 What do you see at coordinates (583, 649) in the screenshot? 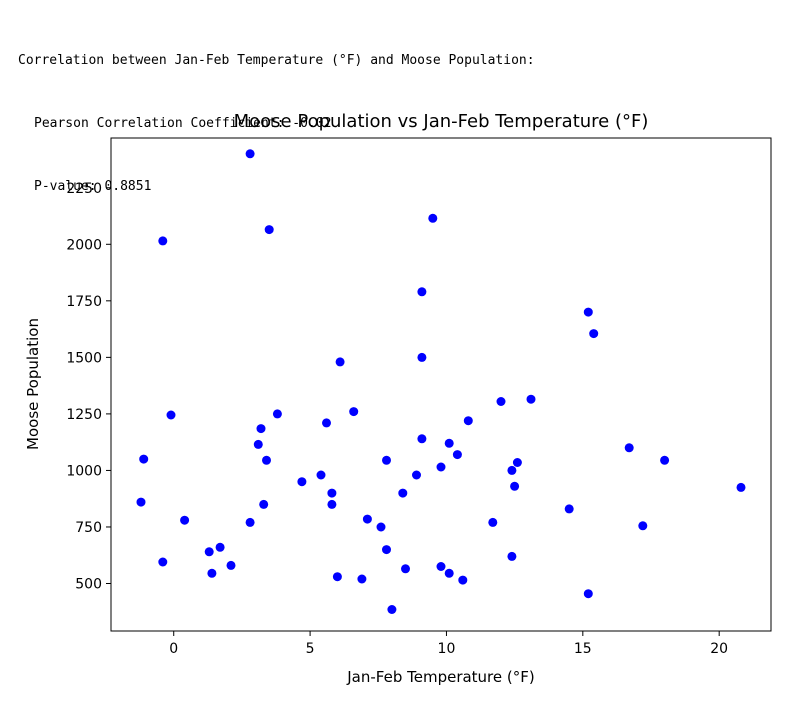
I see `x-tick-label: 15` at bounding box center [583, 649].